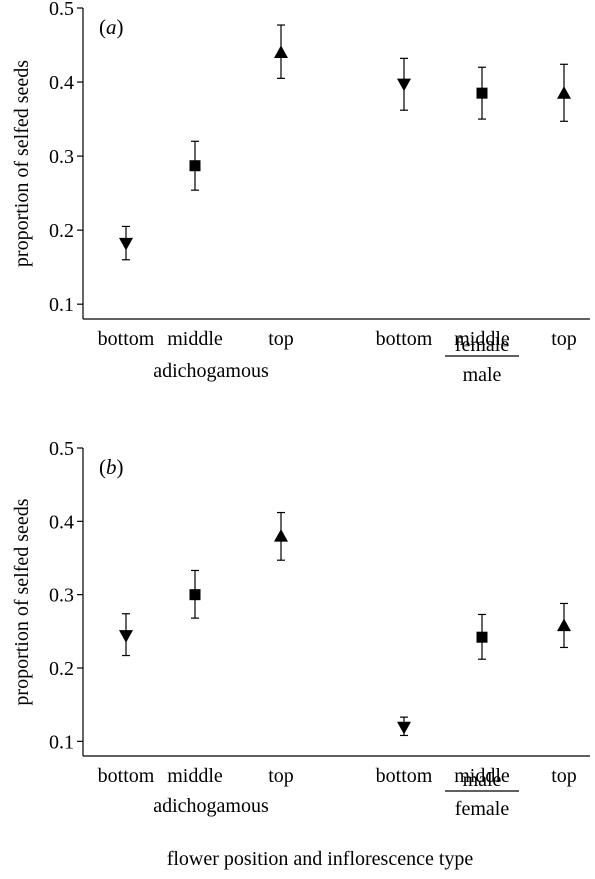 Image resolution: width=595 pixels, height=879 pixels. Describe the element at coordinates (111, 27) in the screenshot. I see `panel-label: (a)` at that location.